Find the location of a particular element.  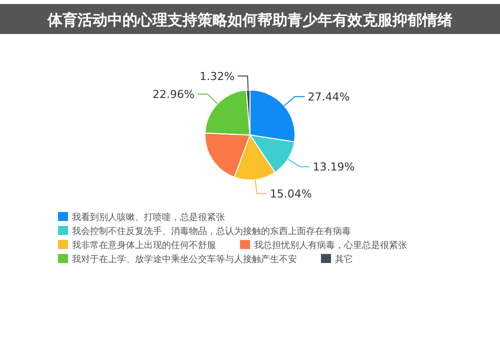

data-label: 27.44% is located at coordinates (329, 97).